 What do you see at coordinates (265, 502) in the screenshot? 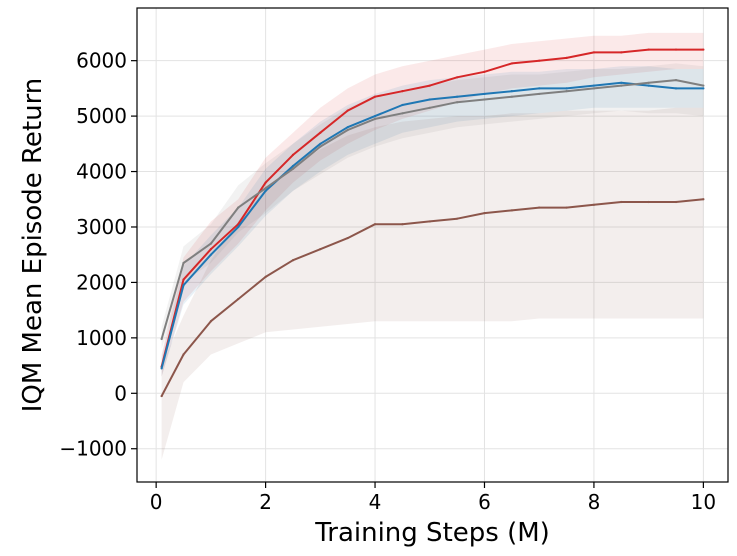
I see `x-tick-label-1: 2` at bounding box center [265, 502].